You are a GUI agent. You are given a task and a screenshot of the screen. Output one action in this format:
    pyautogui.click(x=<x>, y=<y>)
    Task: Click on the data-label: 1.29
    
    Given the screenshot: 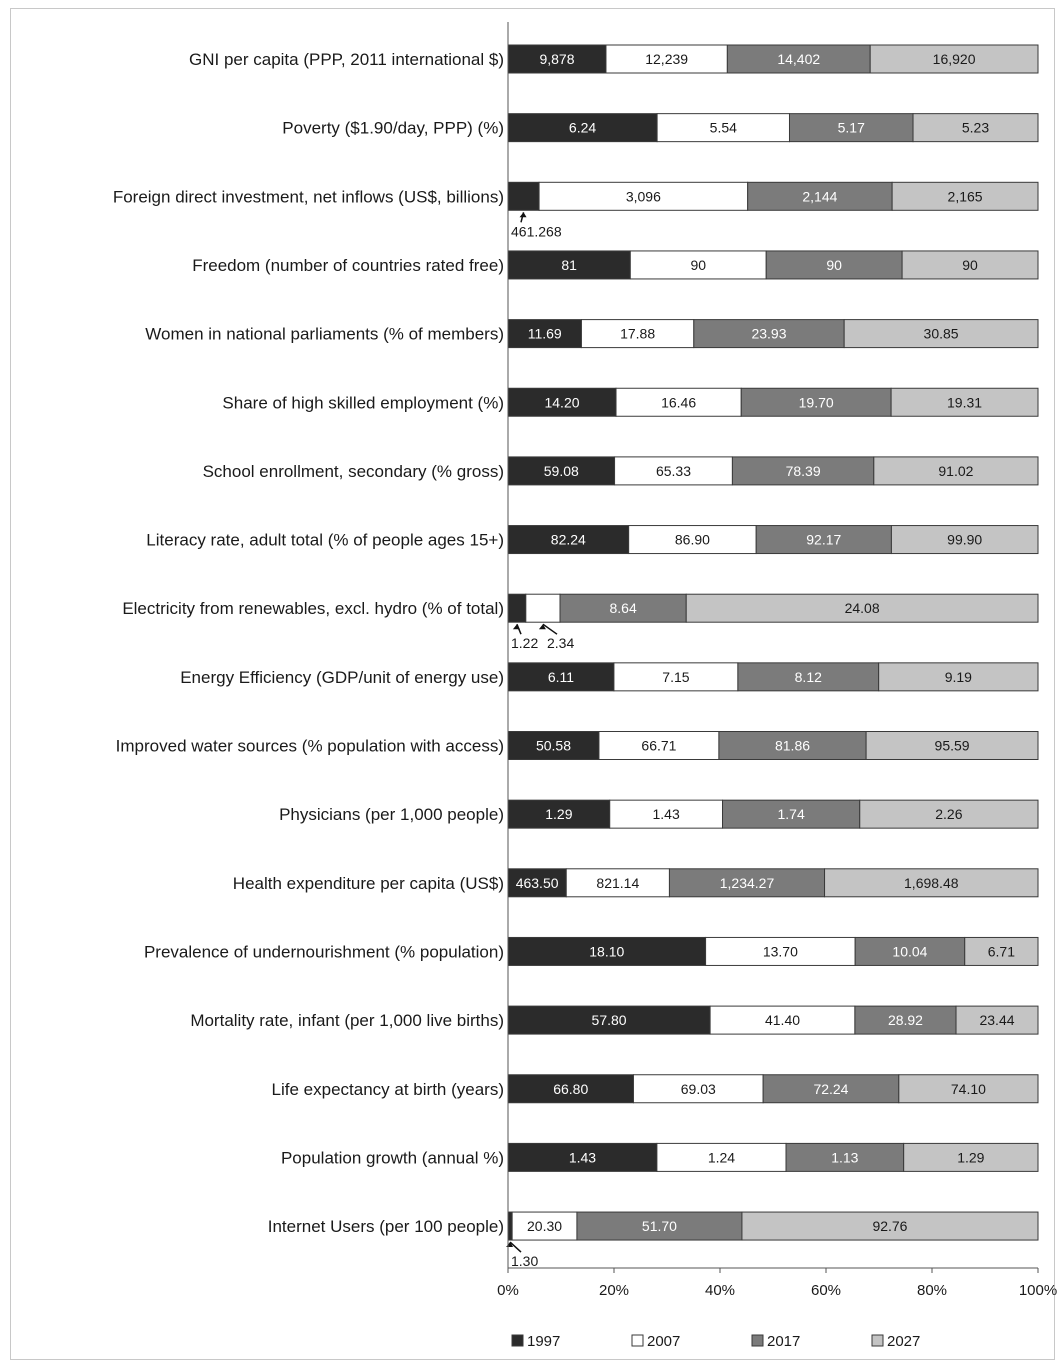 What is the action you would take?
    pyautogui.click(x=970, y=1157)
    